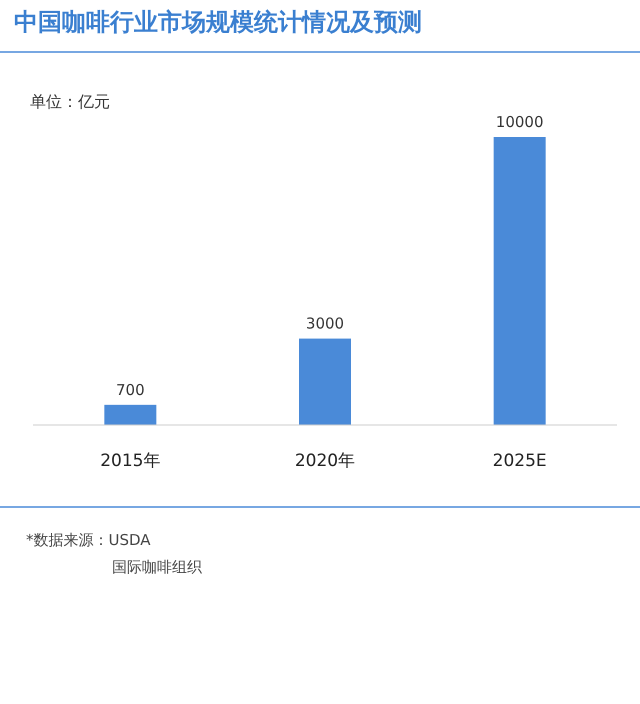 The image size is (640, 704). I want to click on annotation: 国际咖啡组织, so click(157, 567).